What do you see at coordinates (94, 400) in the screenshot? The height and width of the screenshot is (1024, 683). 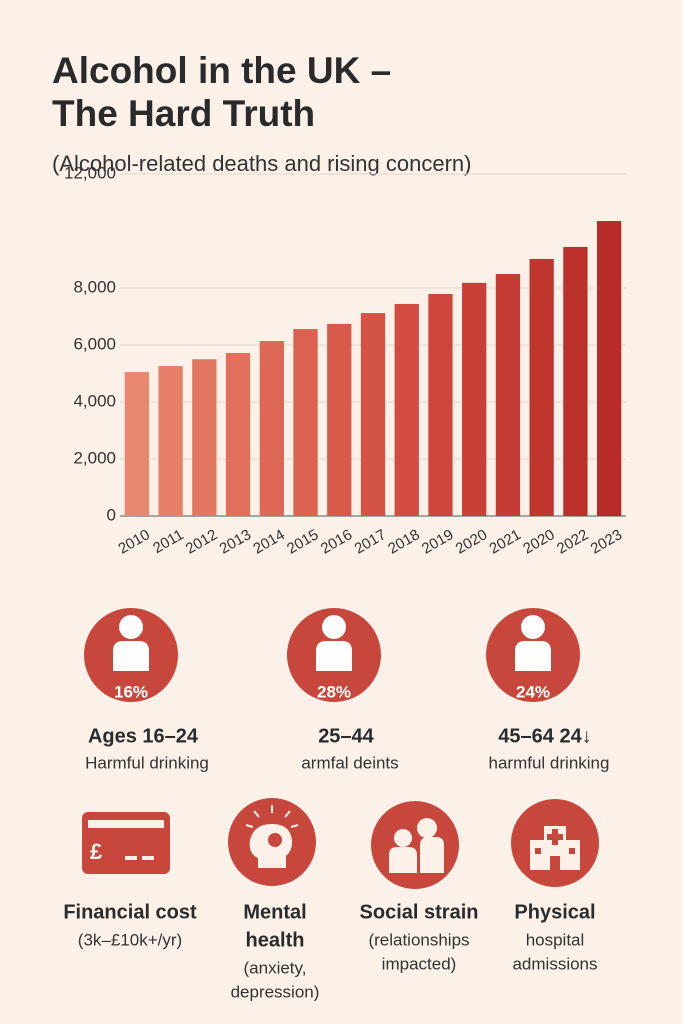 I see `y-tick-label: 4,000` at bounding box center [94, 400].